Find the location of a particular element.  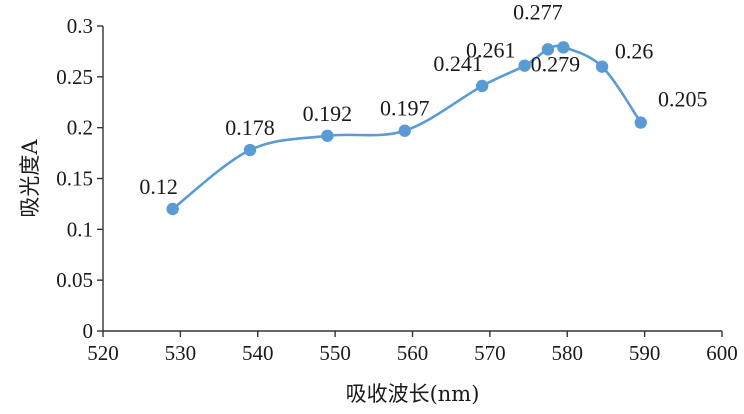

y-axis-title: 吸光度A is located at coordinates (30, 178).